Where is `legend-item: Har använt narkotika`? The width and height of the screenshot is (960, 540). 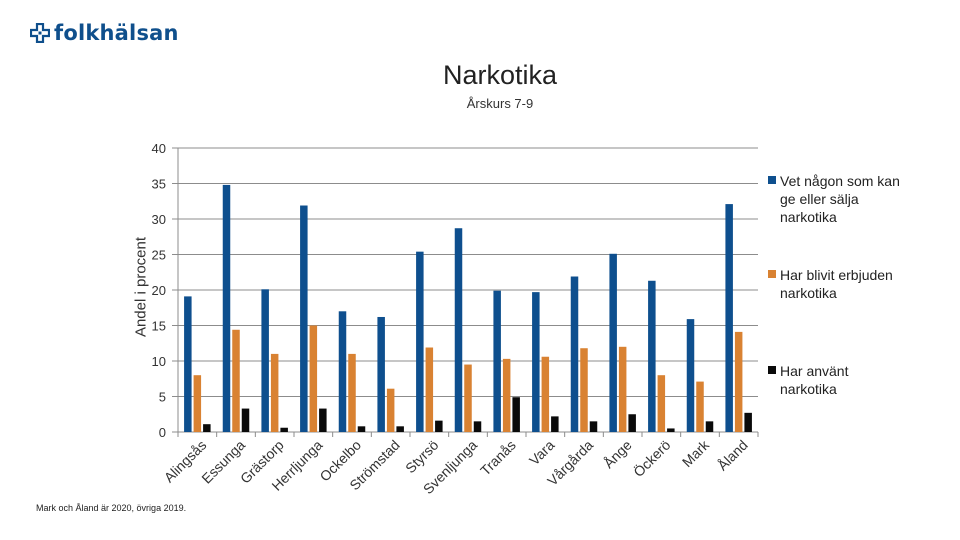
legend-item: Har använt narkotika is located at coordinates (837, 380).